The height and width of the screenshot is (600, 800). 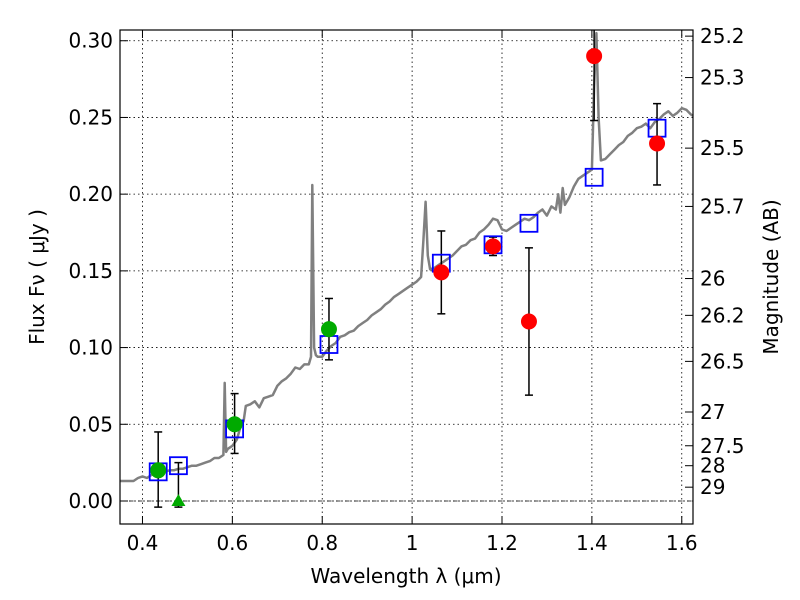 I want to click on x-axis-label: Wavelength λ (μm), so click(x=405, y=576).